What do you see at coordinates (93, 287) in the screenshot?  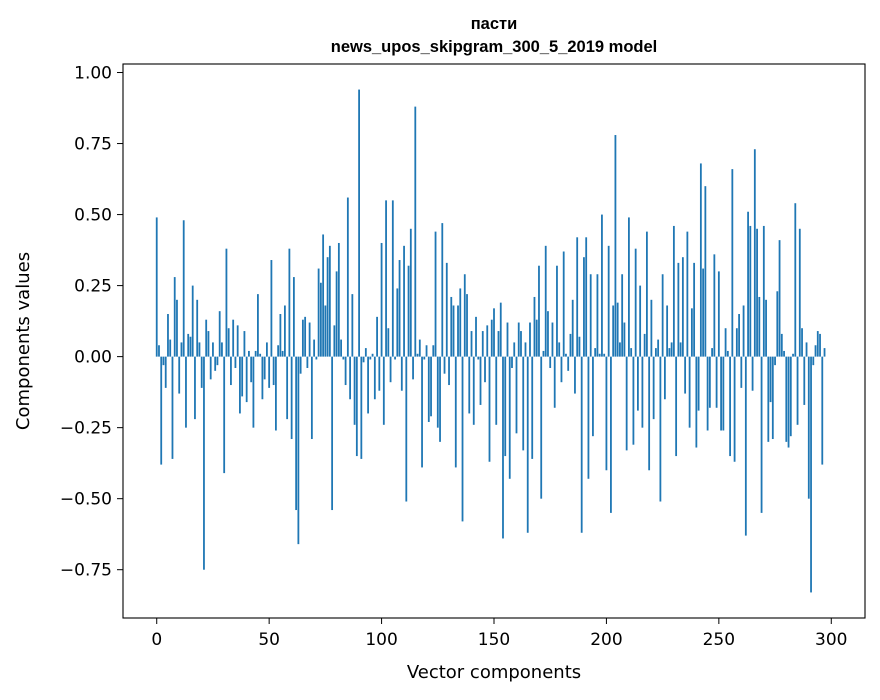 I see `y-tick-label: 0.25` at bounding box center [93, 287].